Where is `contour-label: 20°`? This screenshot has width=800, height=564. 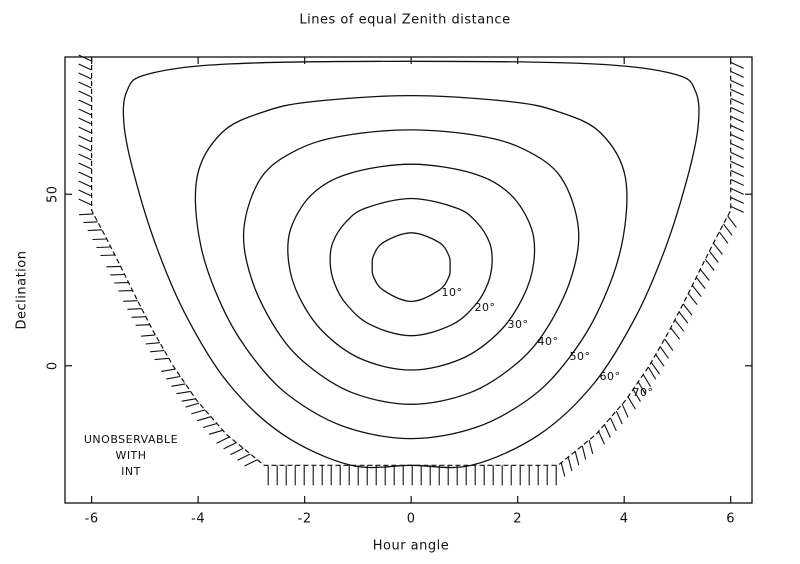
contour-label: 20° is located at coordinates (485, 307).